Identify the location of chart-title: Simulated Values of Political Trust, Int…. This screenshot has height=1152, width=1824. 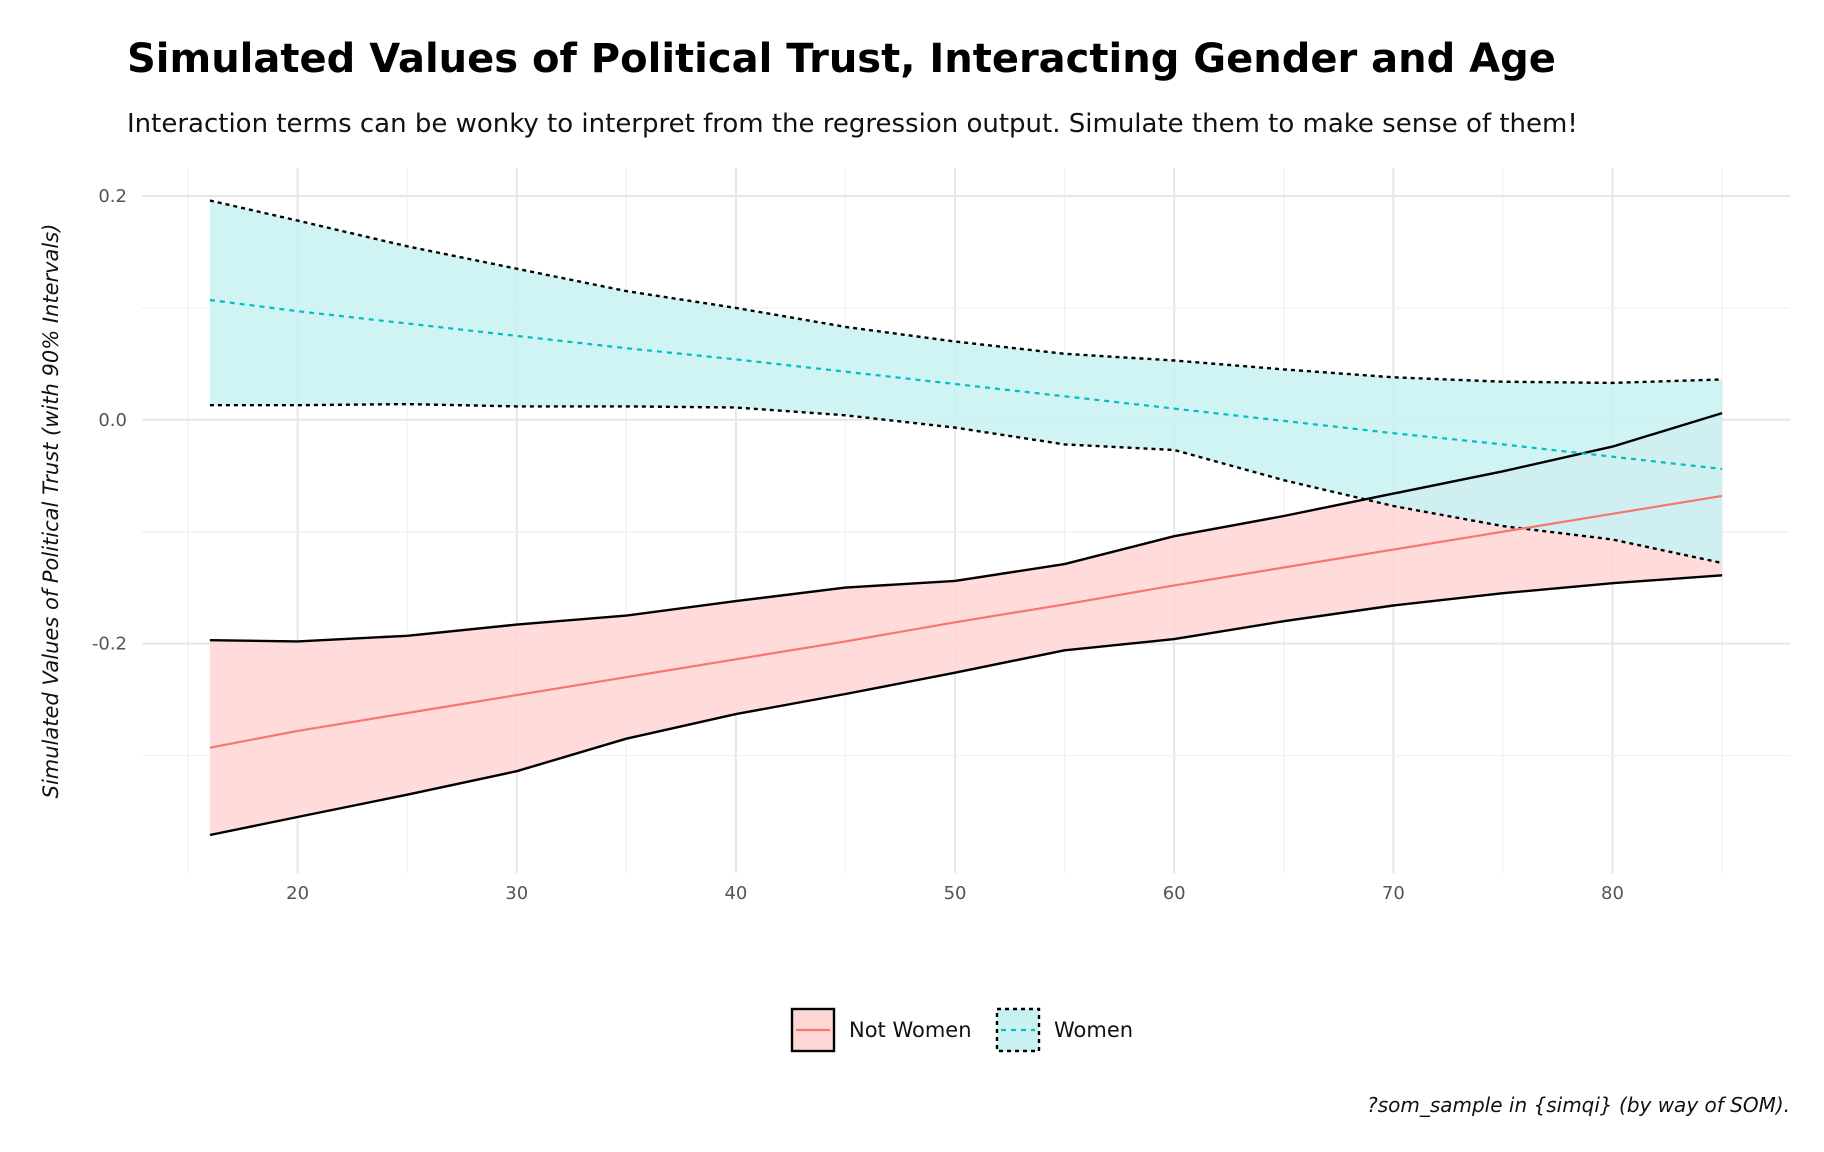
(841, 59).